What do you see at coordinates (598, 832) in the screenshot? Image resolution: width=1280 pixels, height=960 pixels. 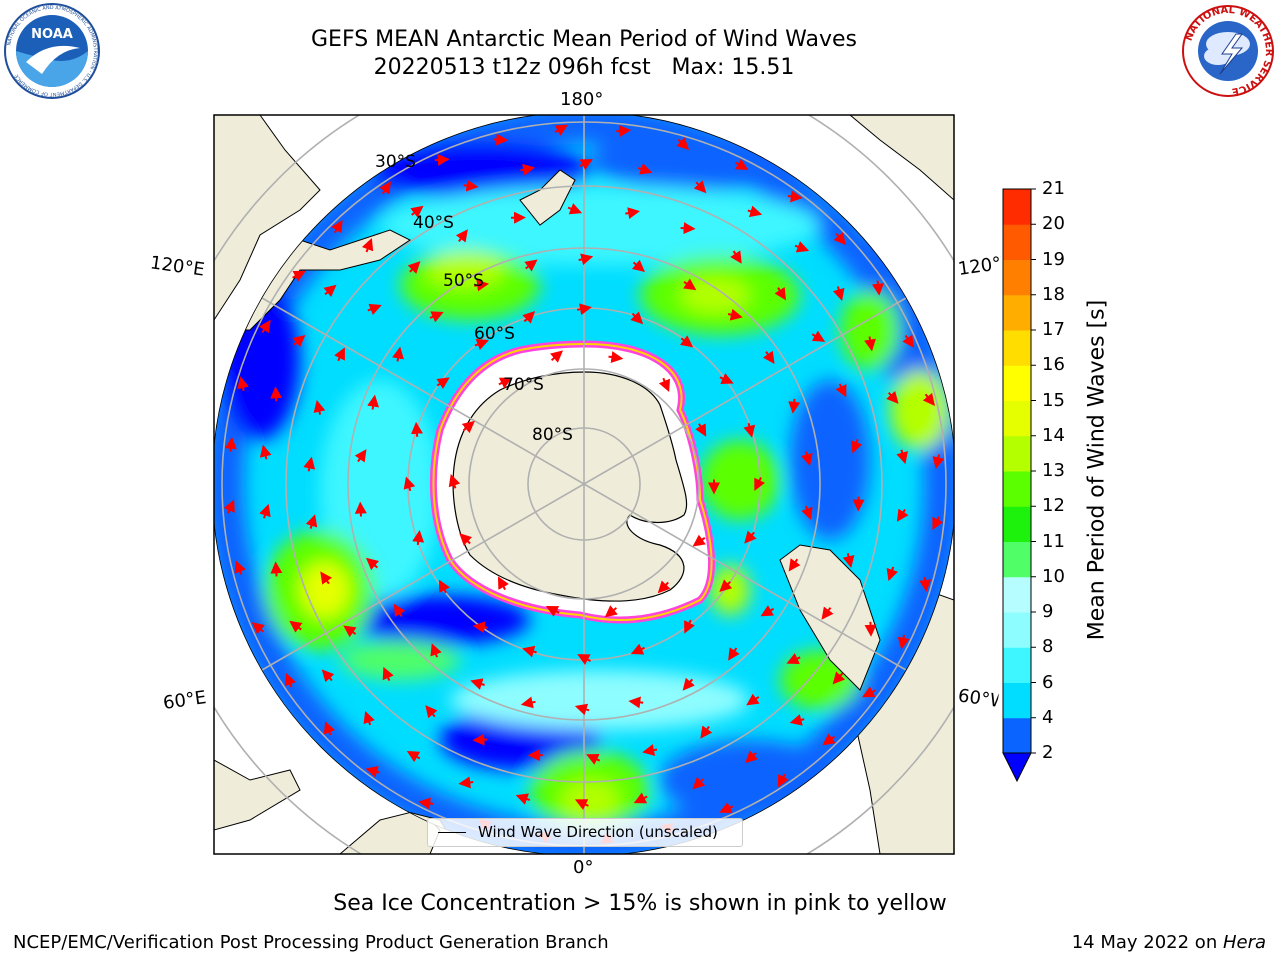 I see `legend-label: Wind Wave Direction (unscaled)` at bounding box center [598, 832].